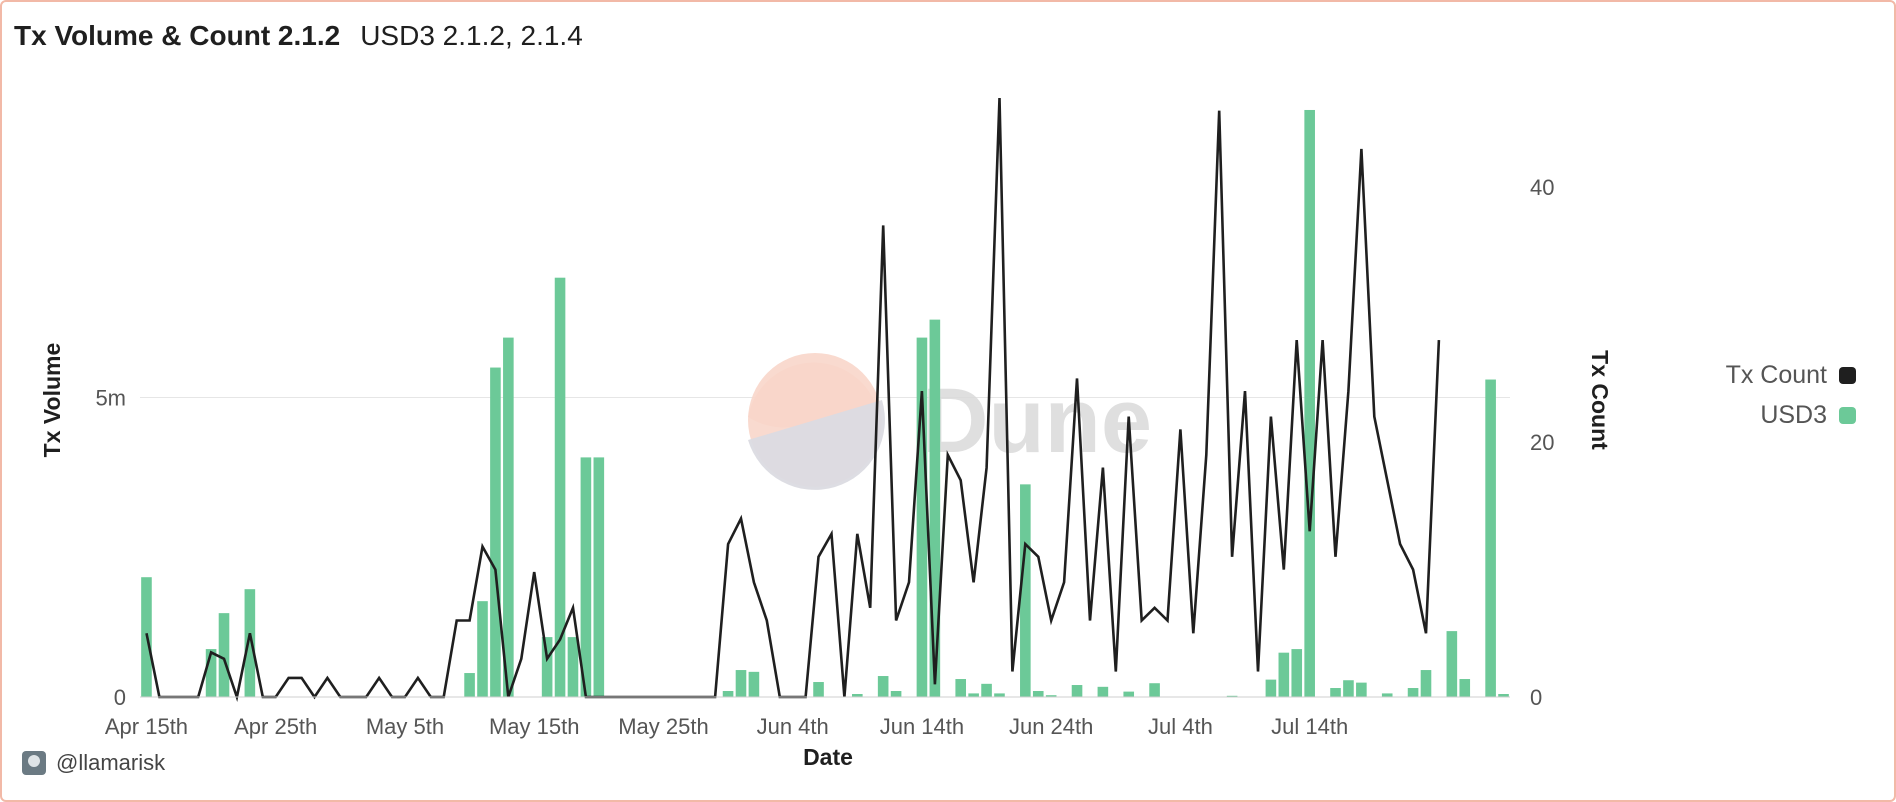  What do you see at coordinates (1051, 726) in the screenshot?
I see `x-tick-label: Jun 24th` at bounding box center [1051, 726].